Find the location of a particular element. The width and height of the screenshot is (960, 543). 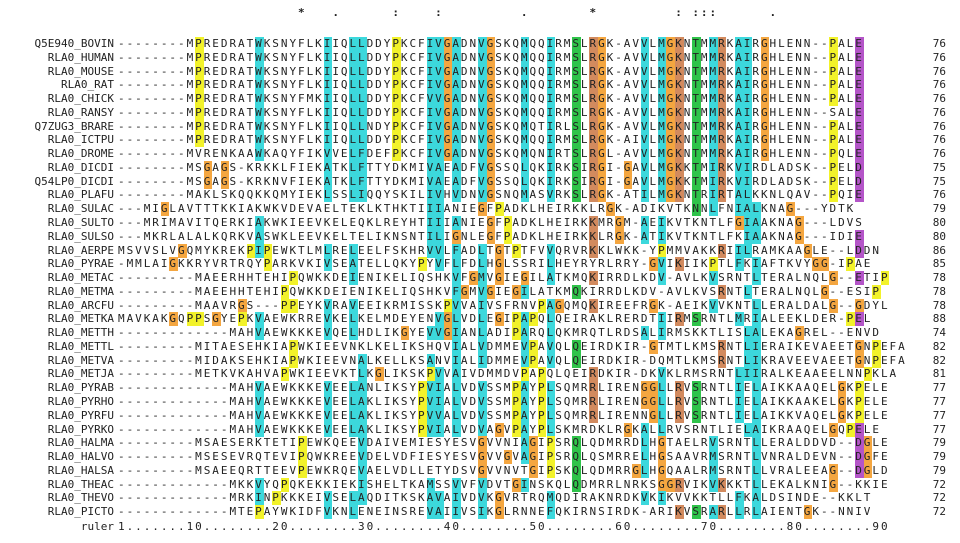

sequence-length: 82 is located at coordinates (939, 360).